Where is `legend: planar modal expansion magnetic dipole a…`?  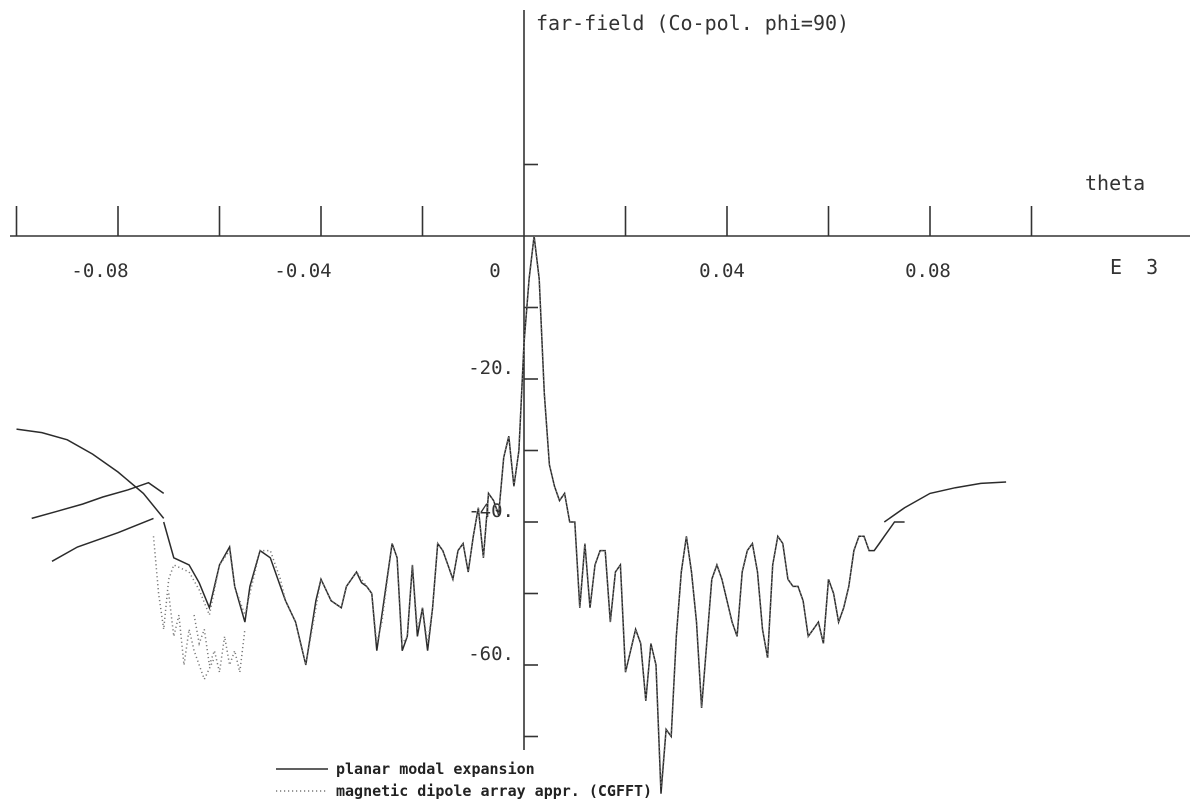
legend: planar modal expansion magnetic dipole a… is located at coordinates (464, 780).